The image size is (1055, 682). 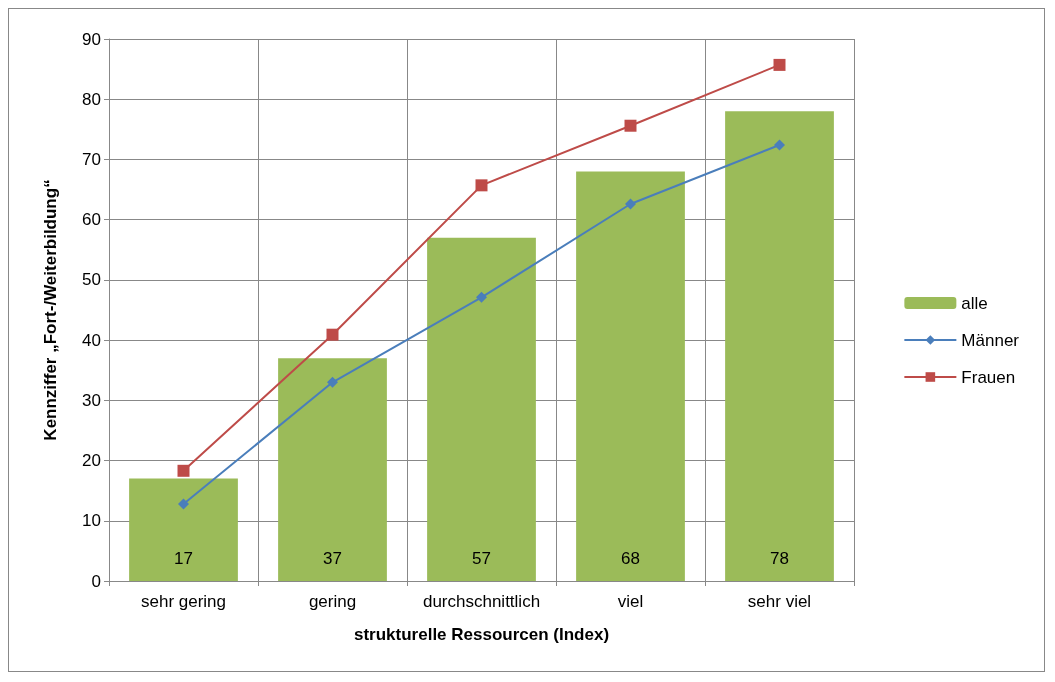 What do you see at coordinates (91, 39) in the screenshot?
I see `y-tick-label: 90` at bounding box center [91, 39].